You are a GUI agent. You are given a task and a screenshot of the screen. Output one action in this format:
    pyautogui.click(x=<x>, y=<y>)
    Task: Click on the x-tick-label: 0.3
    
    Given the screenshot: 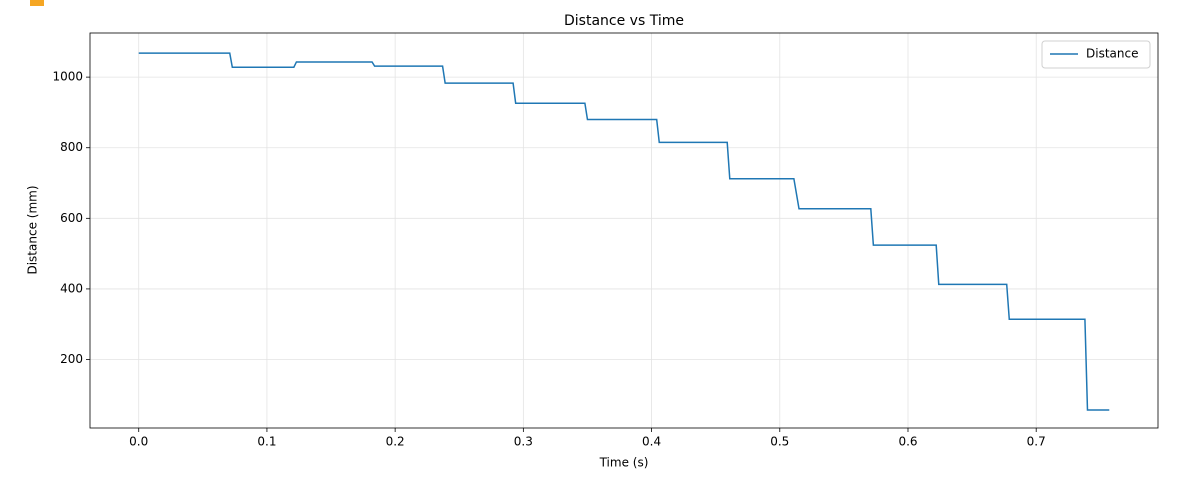 What is the action you would take?
    pyautogui.click(x=523, y=442)
    